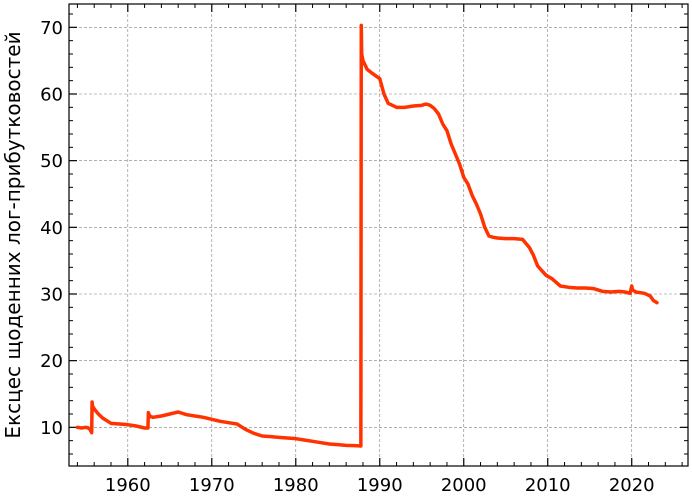  Describe the element at coordinates (296, 485) in the screenshot. I see `x-tick-label: 1980` at that location.